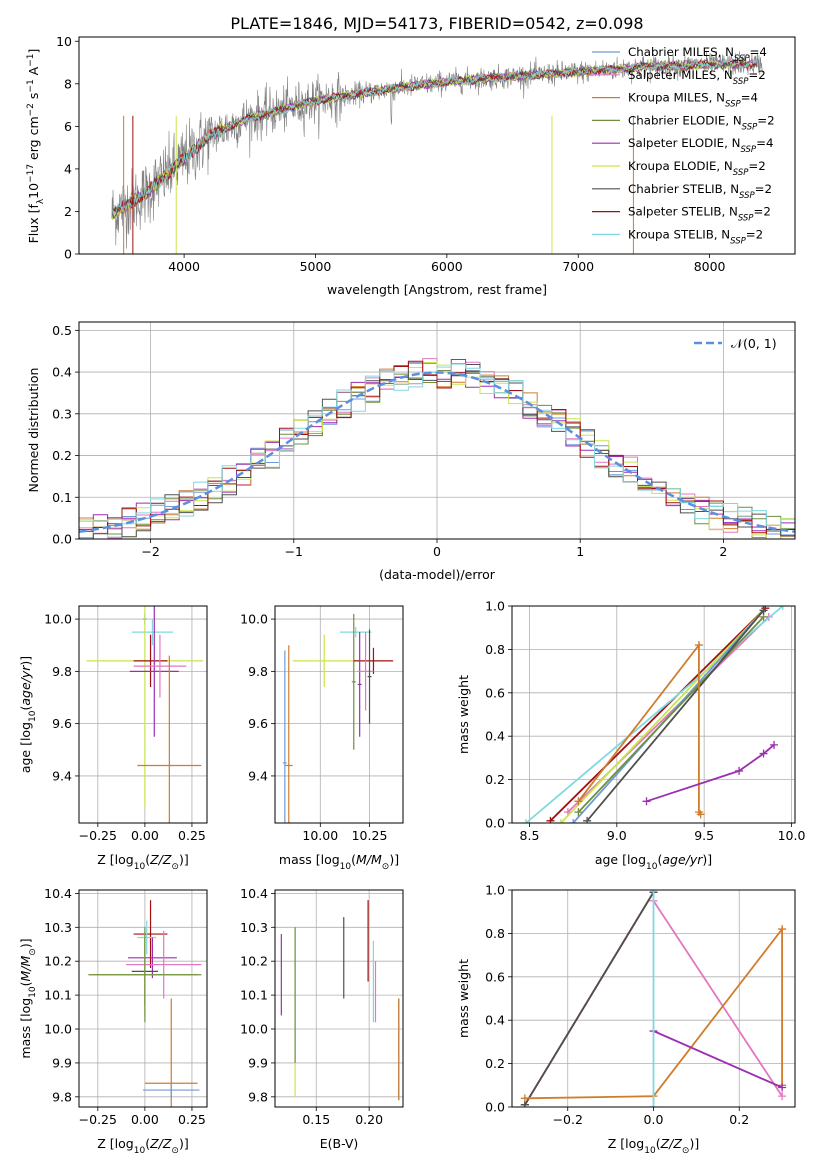 Image resolution: width=819 pixels, height=1170 pixels. I want to click on y-tick-label: 0.0, so click(495, 1107).